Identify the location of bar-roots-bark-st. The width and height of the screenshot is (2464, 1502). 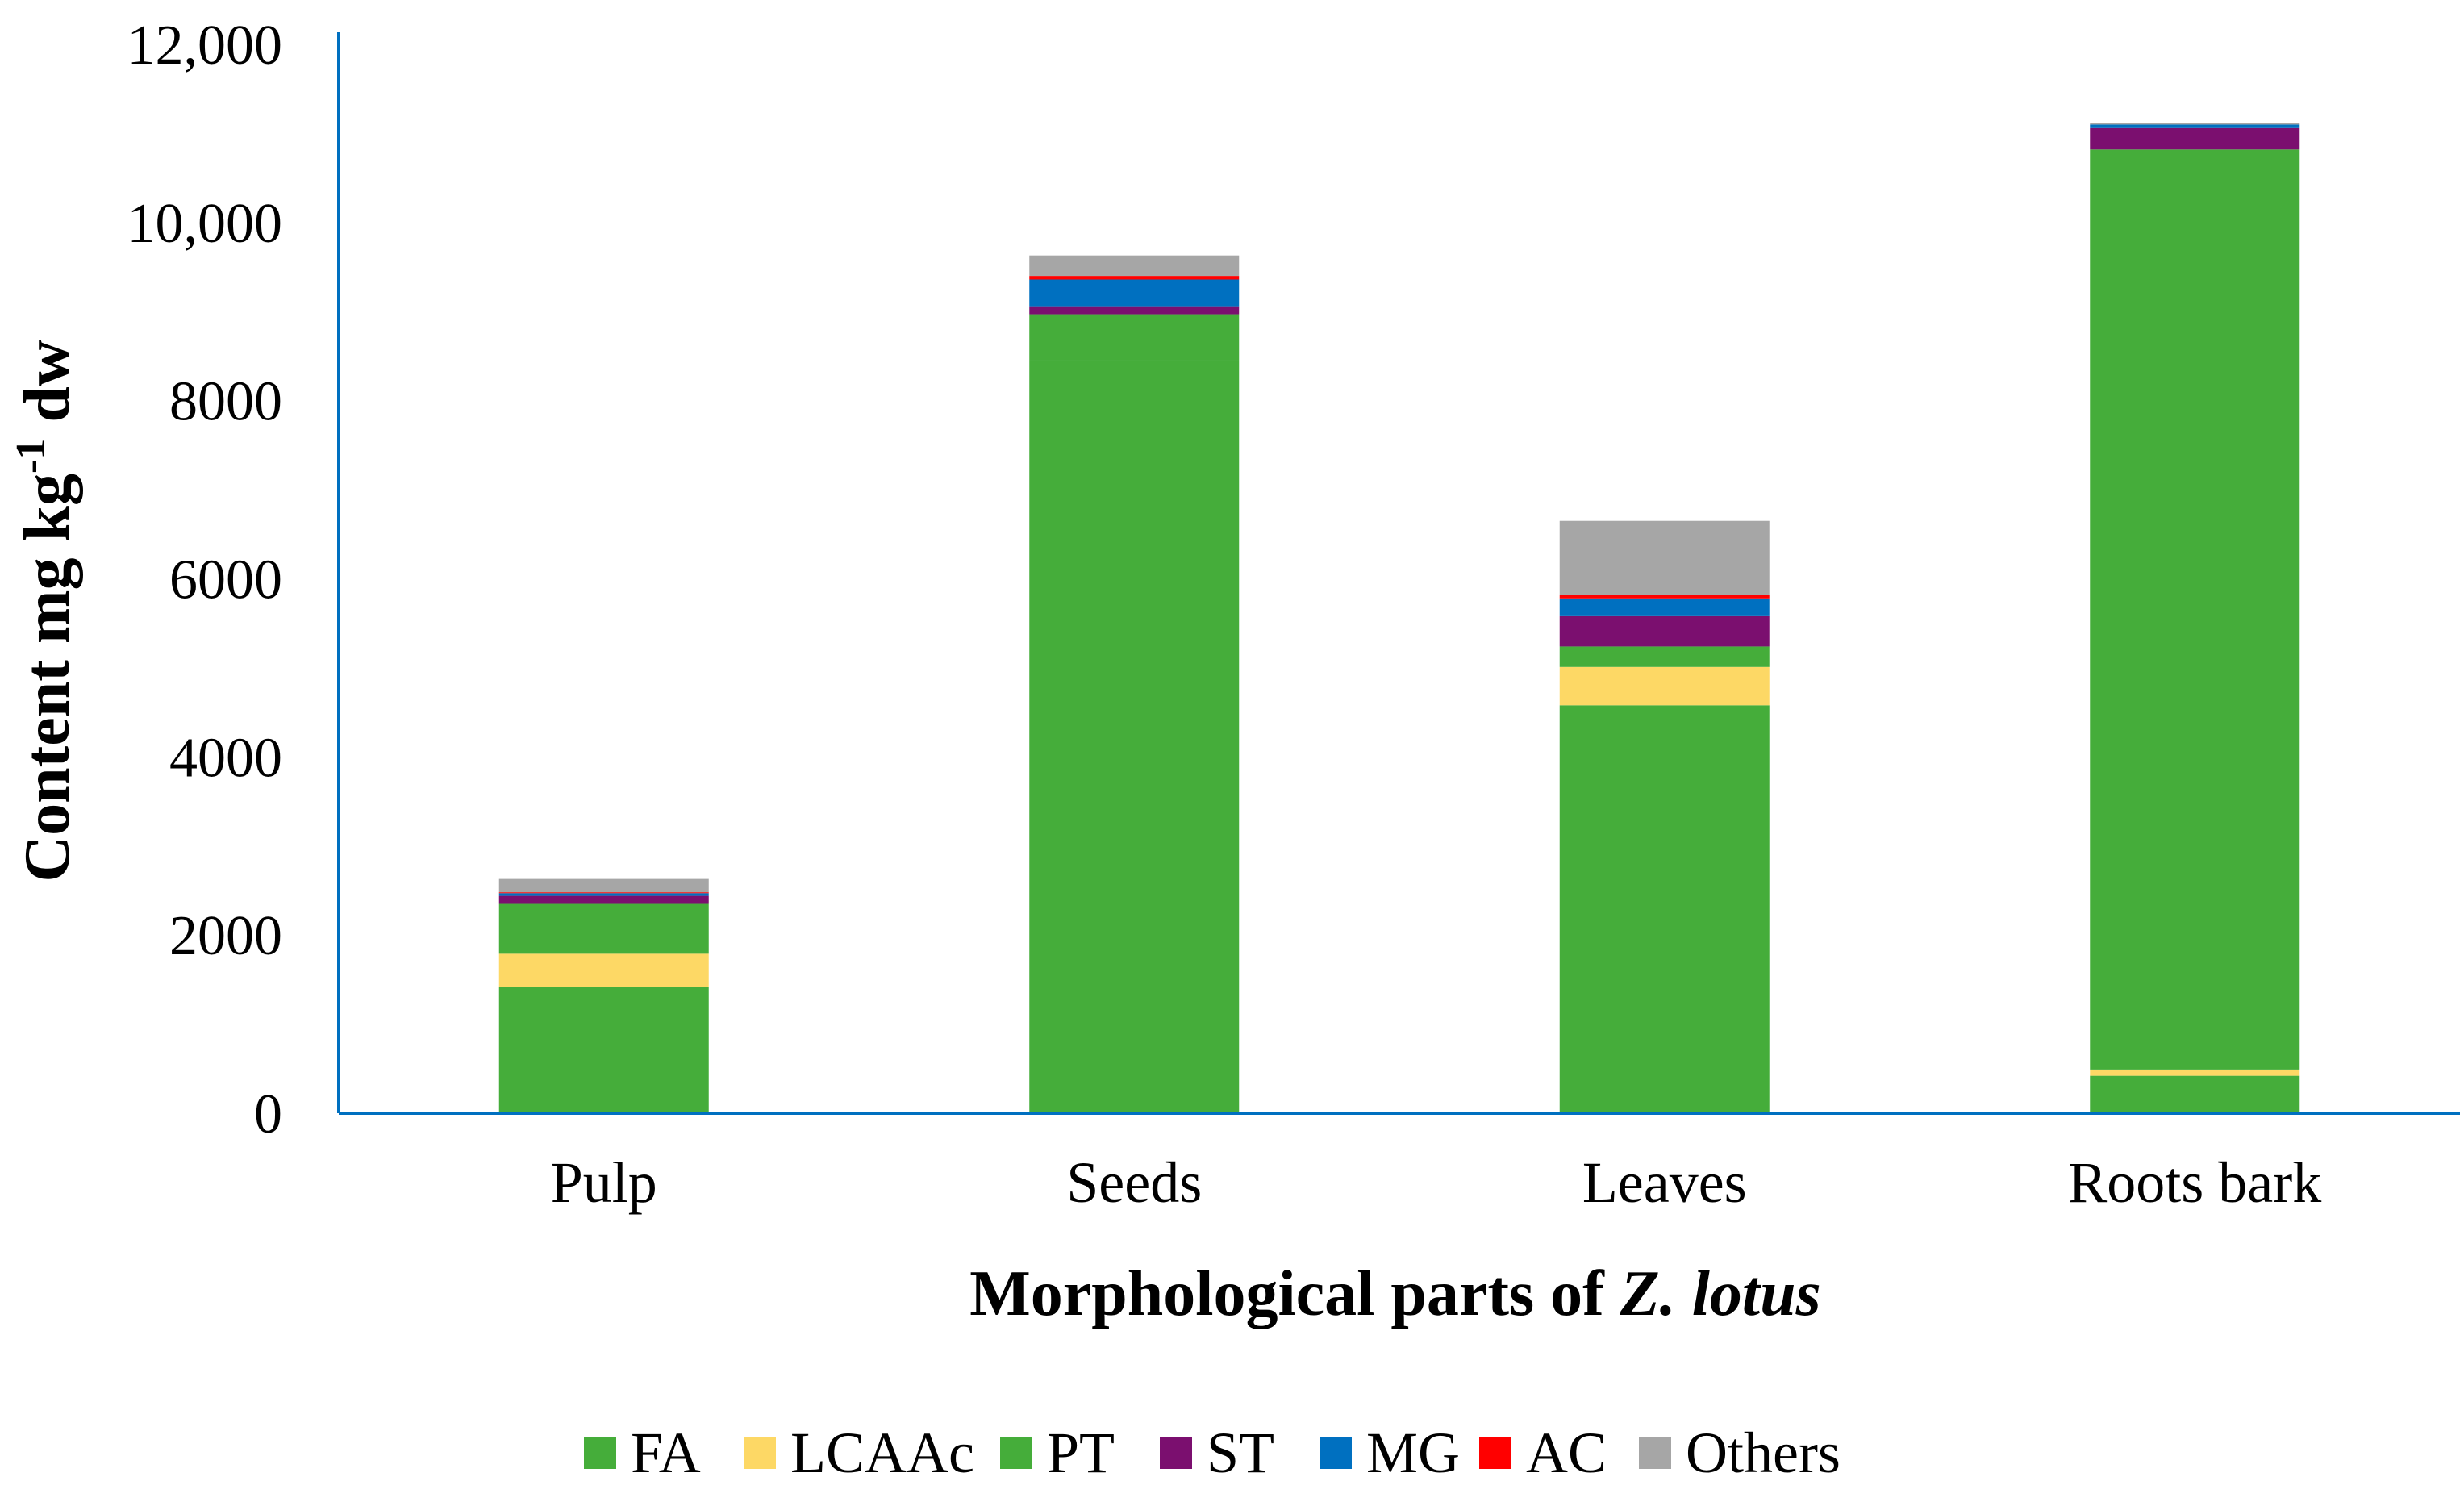
(2195, 138).